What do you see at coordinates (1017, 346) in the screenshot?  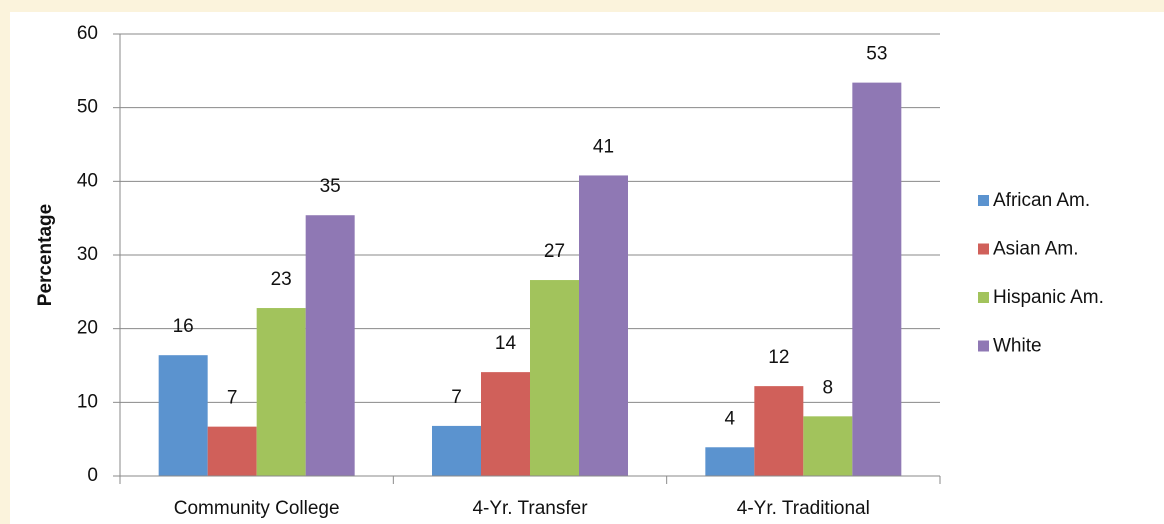 I see `legend-label: White` at bounding box center [1017, 346].